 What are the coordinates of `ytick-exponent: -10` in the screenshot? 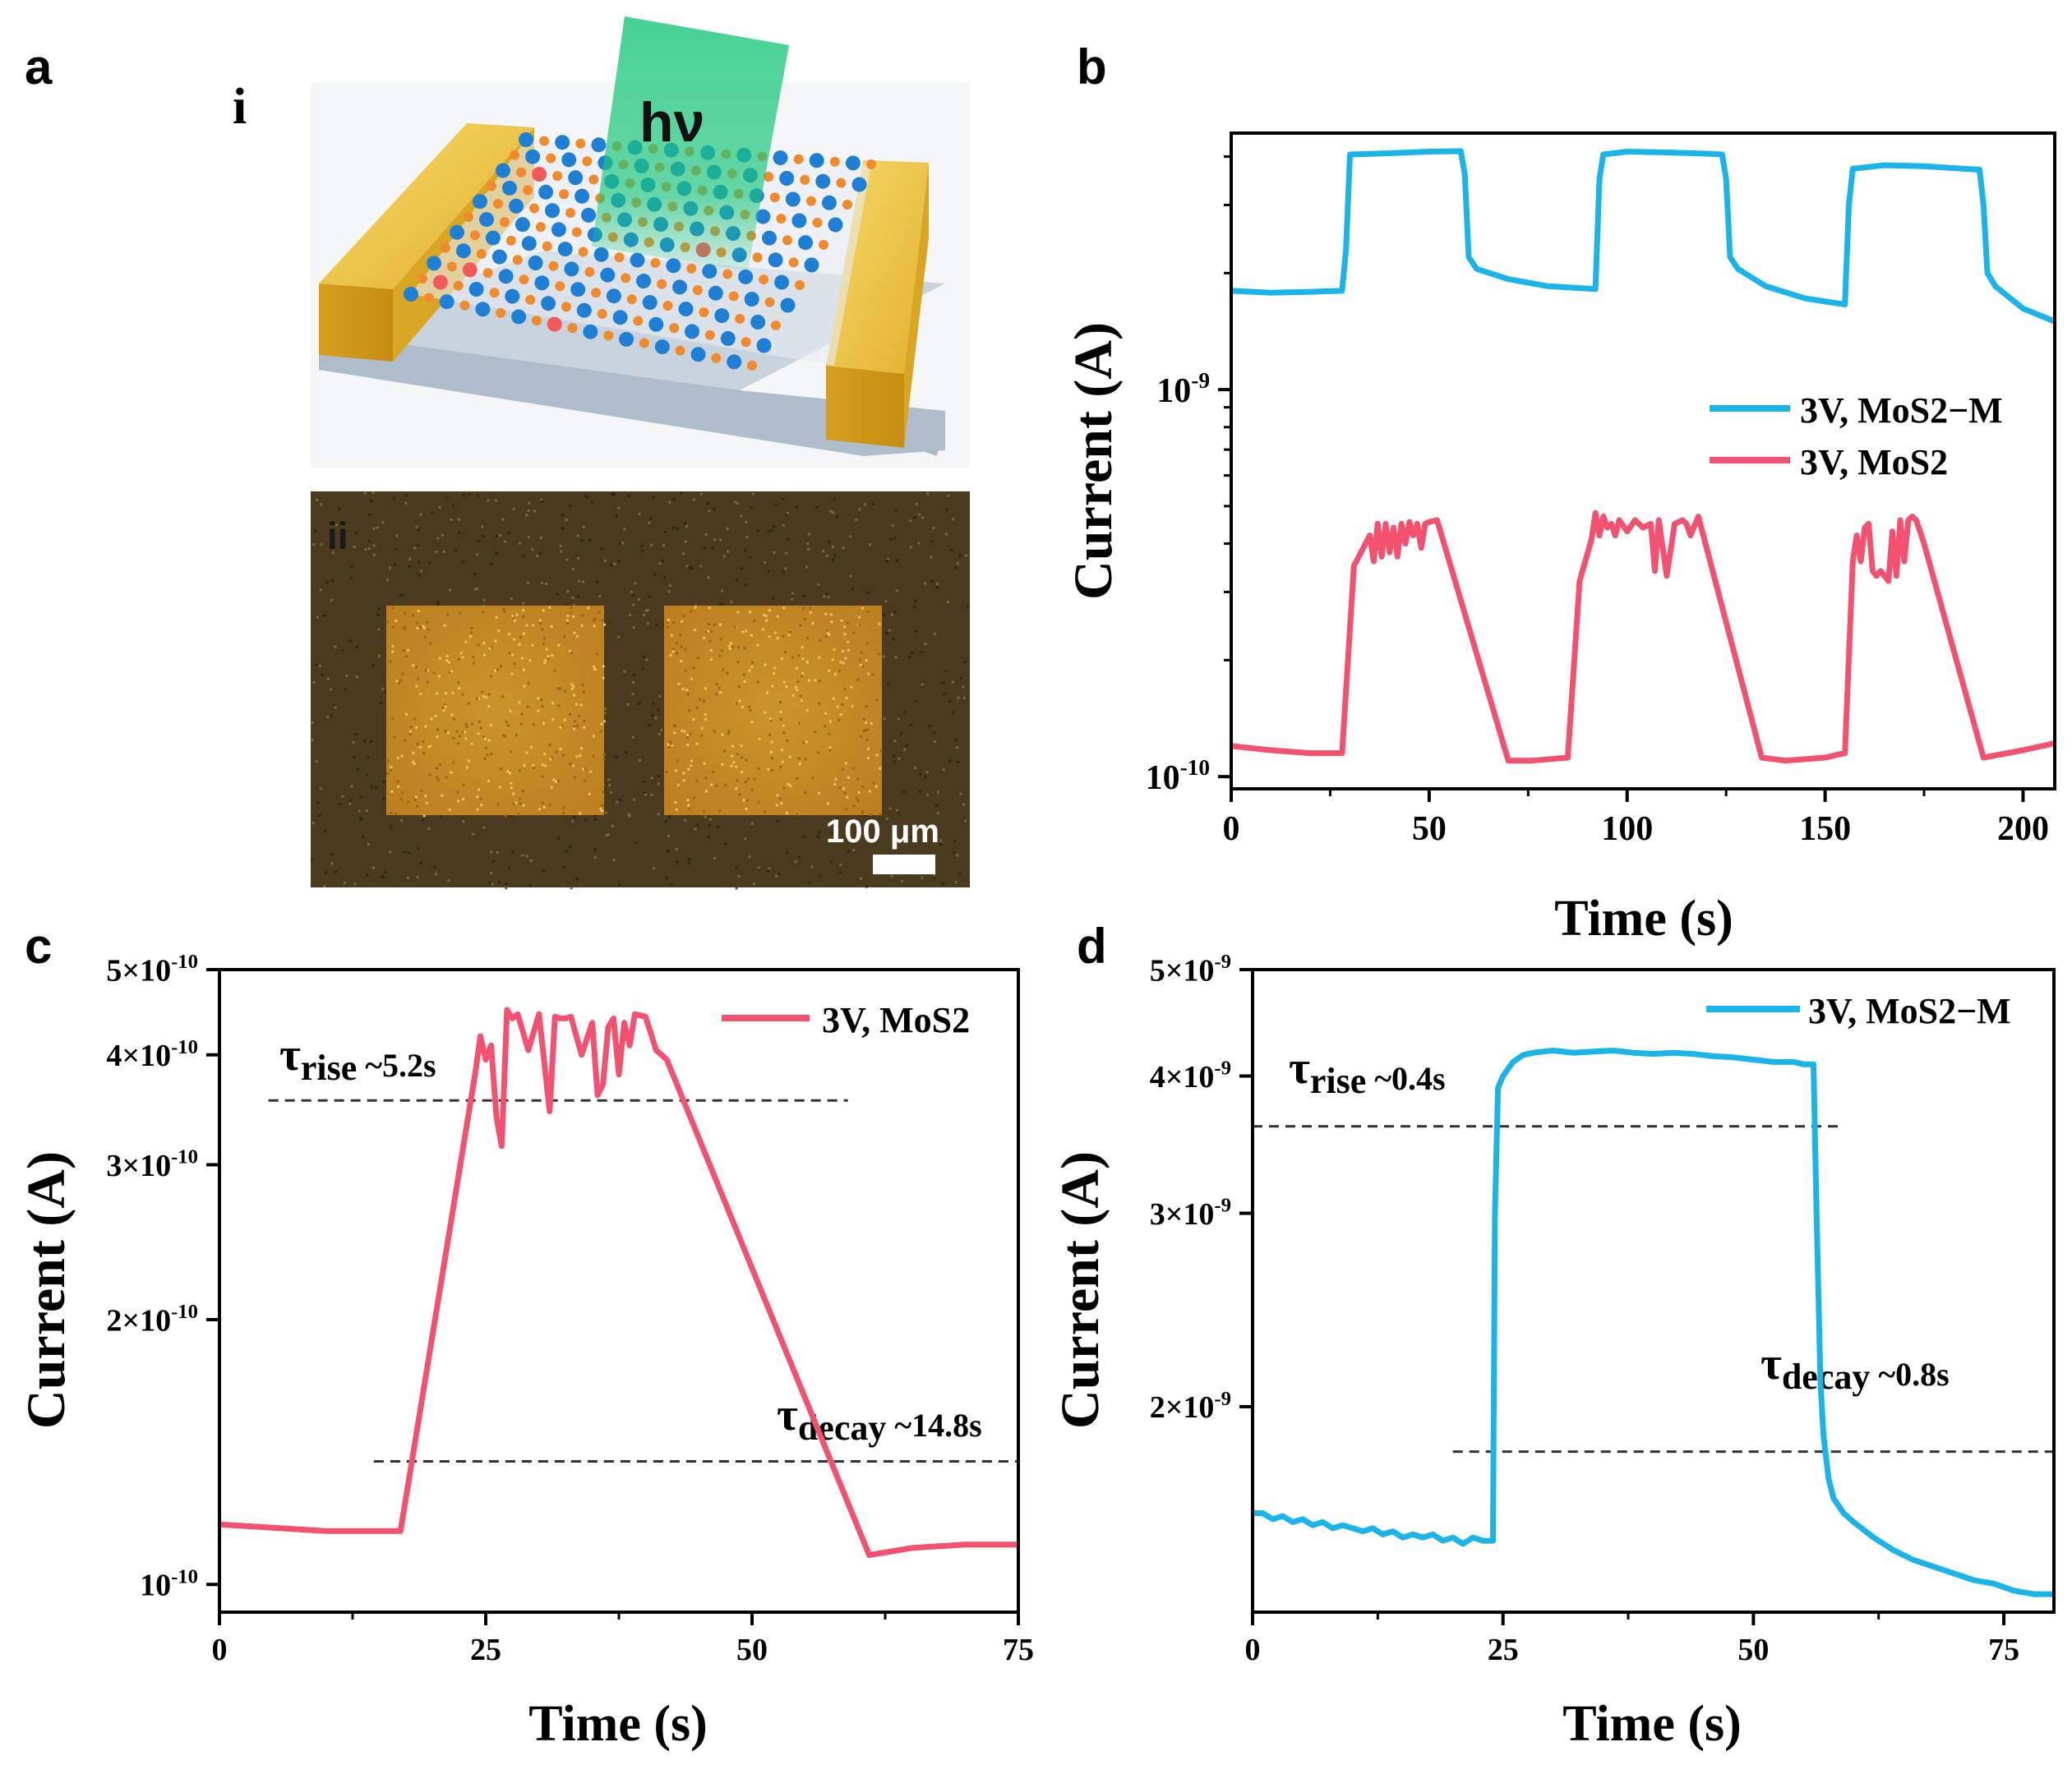 It's located at (184, 1157).